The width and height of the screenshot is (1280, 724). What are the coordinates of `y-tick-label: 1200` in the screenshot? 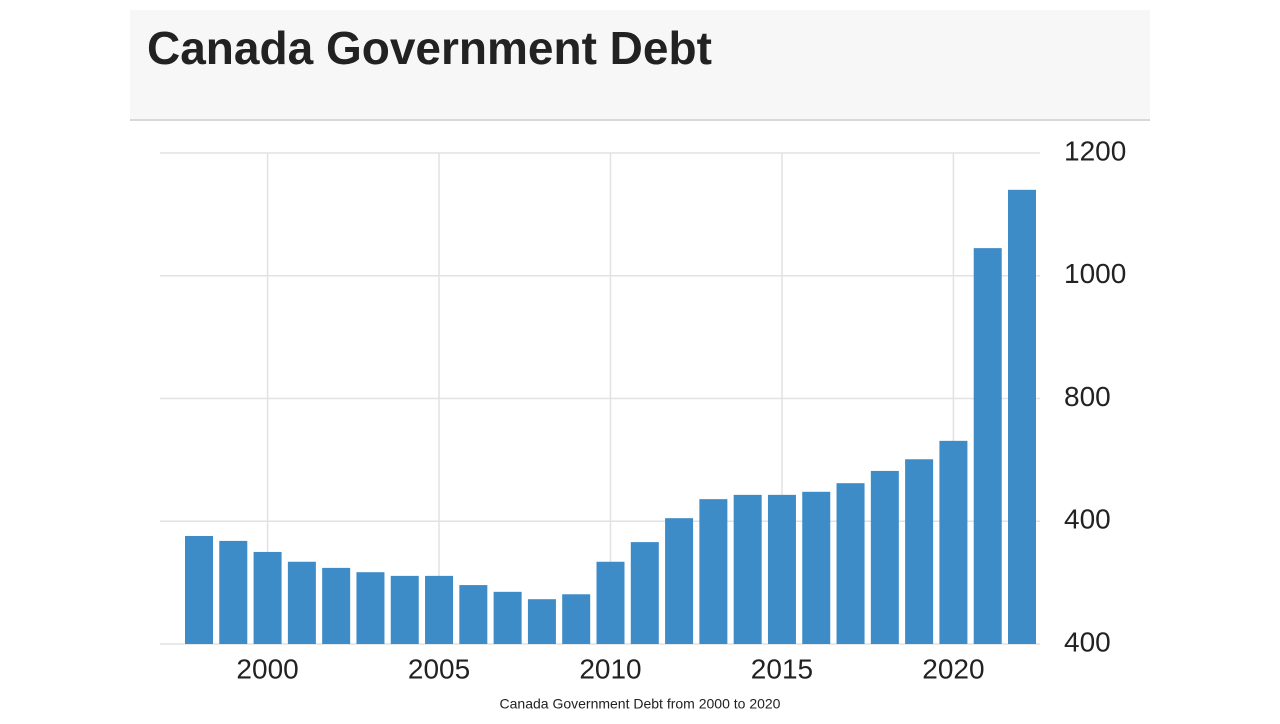 It's located at (1095, 150).